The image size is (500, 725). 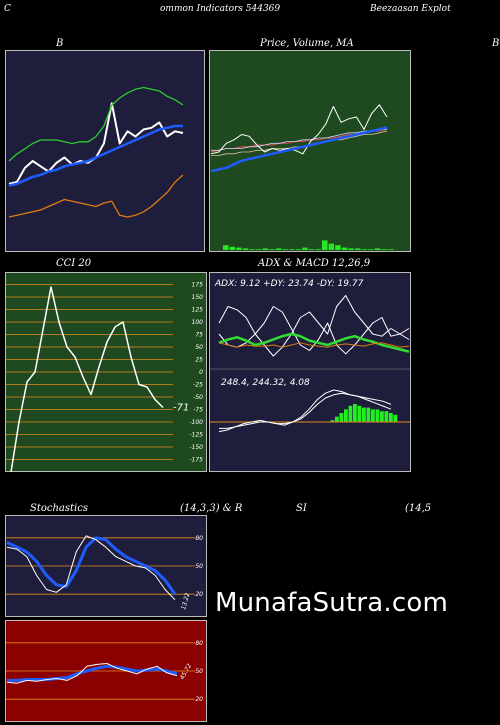 I want to click on panel-si: 80 50 20 45.72, so click(x=106, y=671).